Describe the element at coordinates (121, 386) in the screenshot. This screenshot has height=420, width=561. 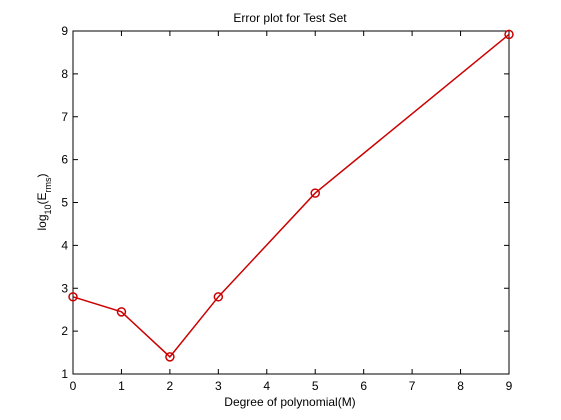
I see `x-tick-label: 1` at that location.